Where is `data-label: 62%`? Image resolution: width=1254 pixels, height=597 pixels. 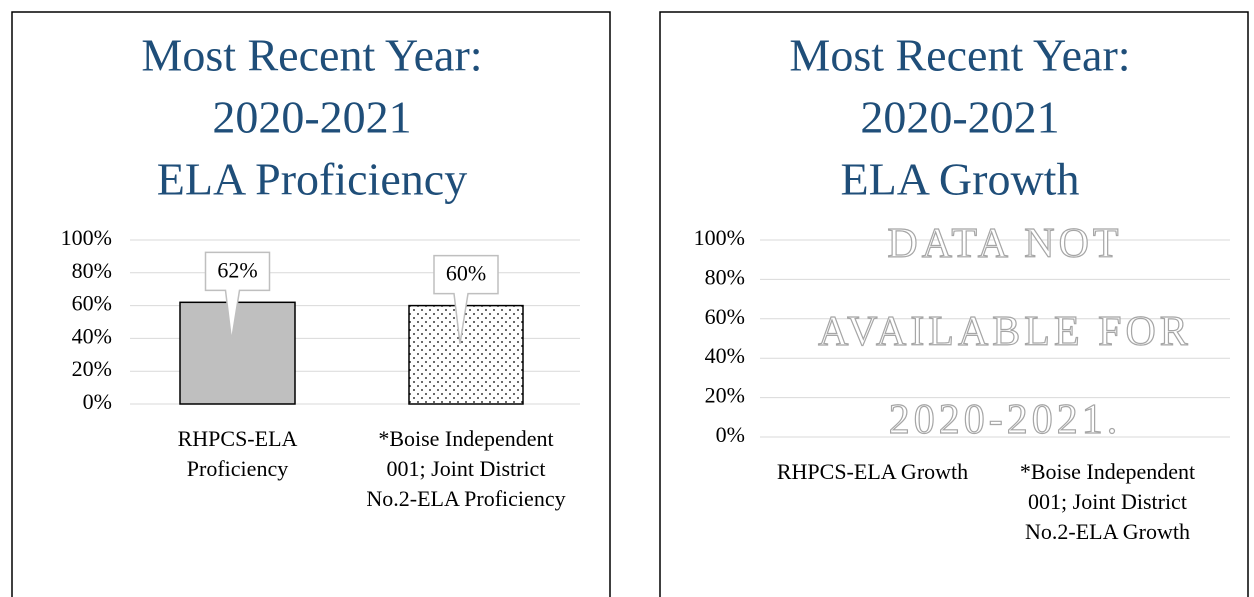 data-label: 62% is located at coordinates (237, 269).